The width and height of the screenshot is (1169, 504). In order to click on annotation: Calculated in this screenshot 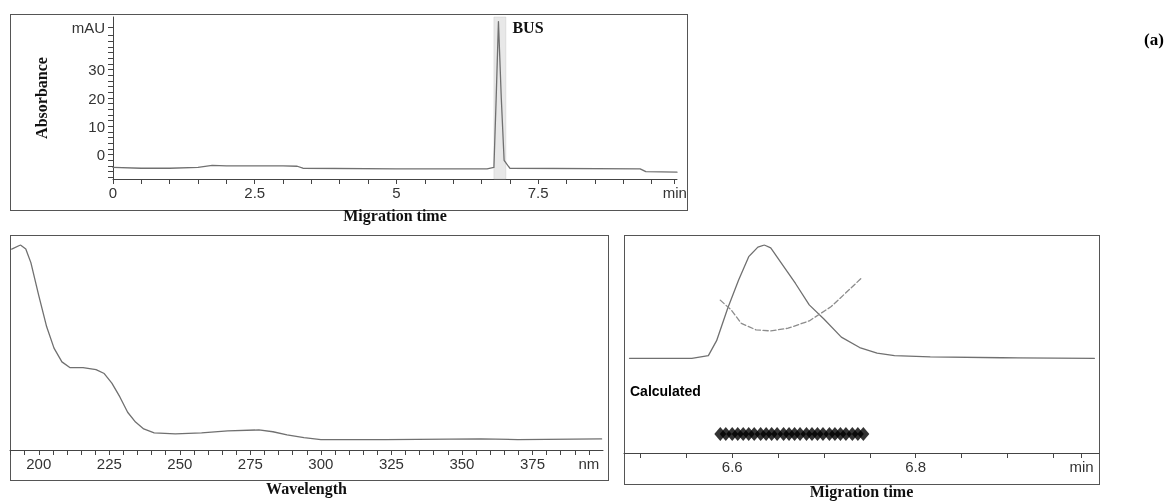, I will do `click(665, 391)`.